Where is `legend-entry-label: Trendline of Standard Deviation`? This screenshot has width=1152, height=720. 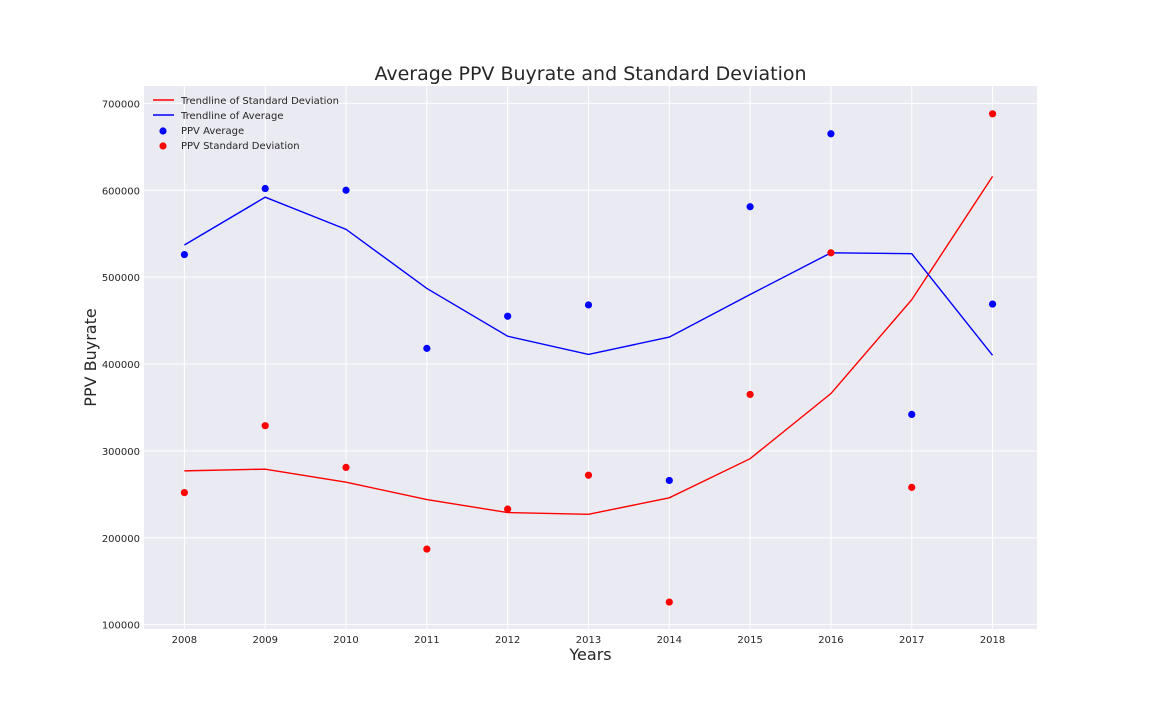
legend-entry-label: Trendline of Standard Deviation is located at coordinates (259, 101).